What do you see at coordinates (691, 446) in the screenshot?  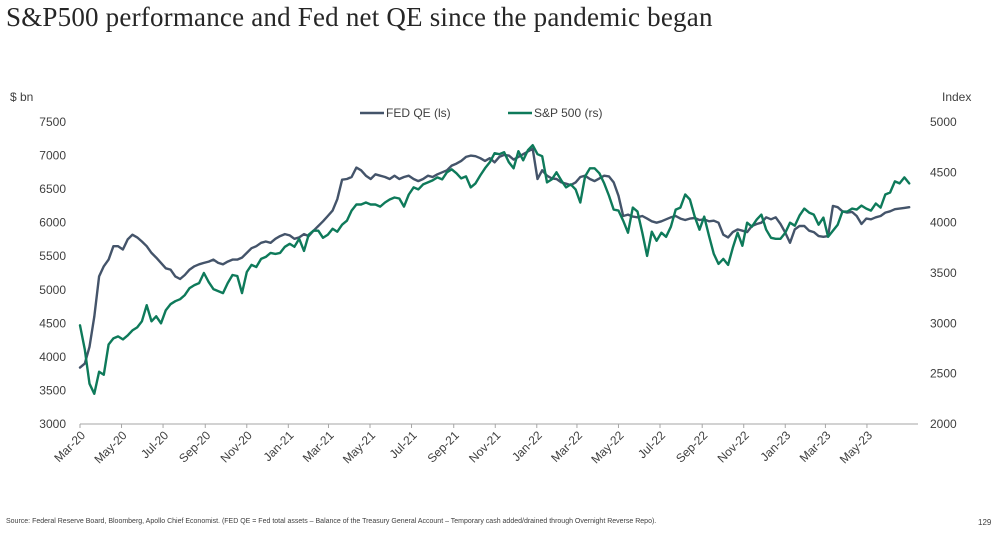 I see `x-tick-label: Sep-22` at bounding box center [691, 446].